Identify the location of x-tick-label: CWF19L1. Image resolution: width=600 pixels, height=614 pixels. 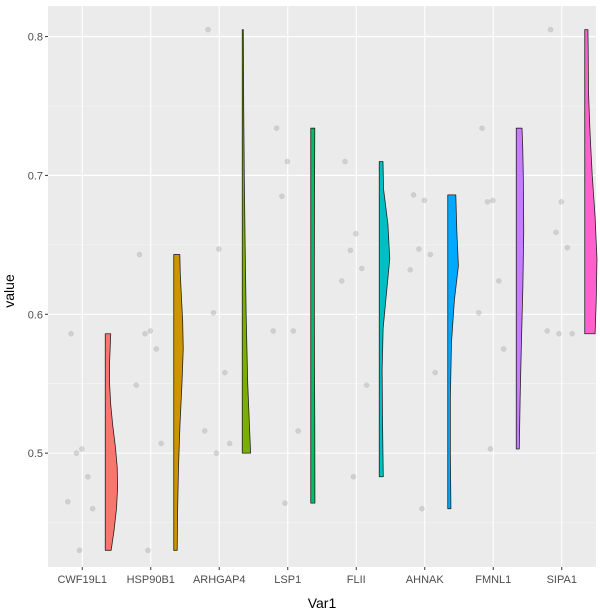
(82, 580).